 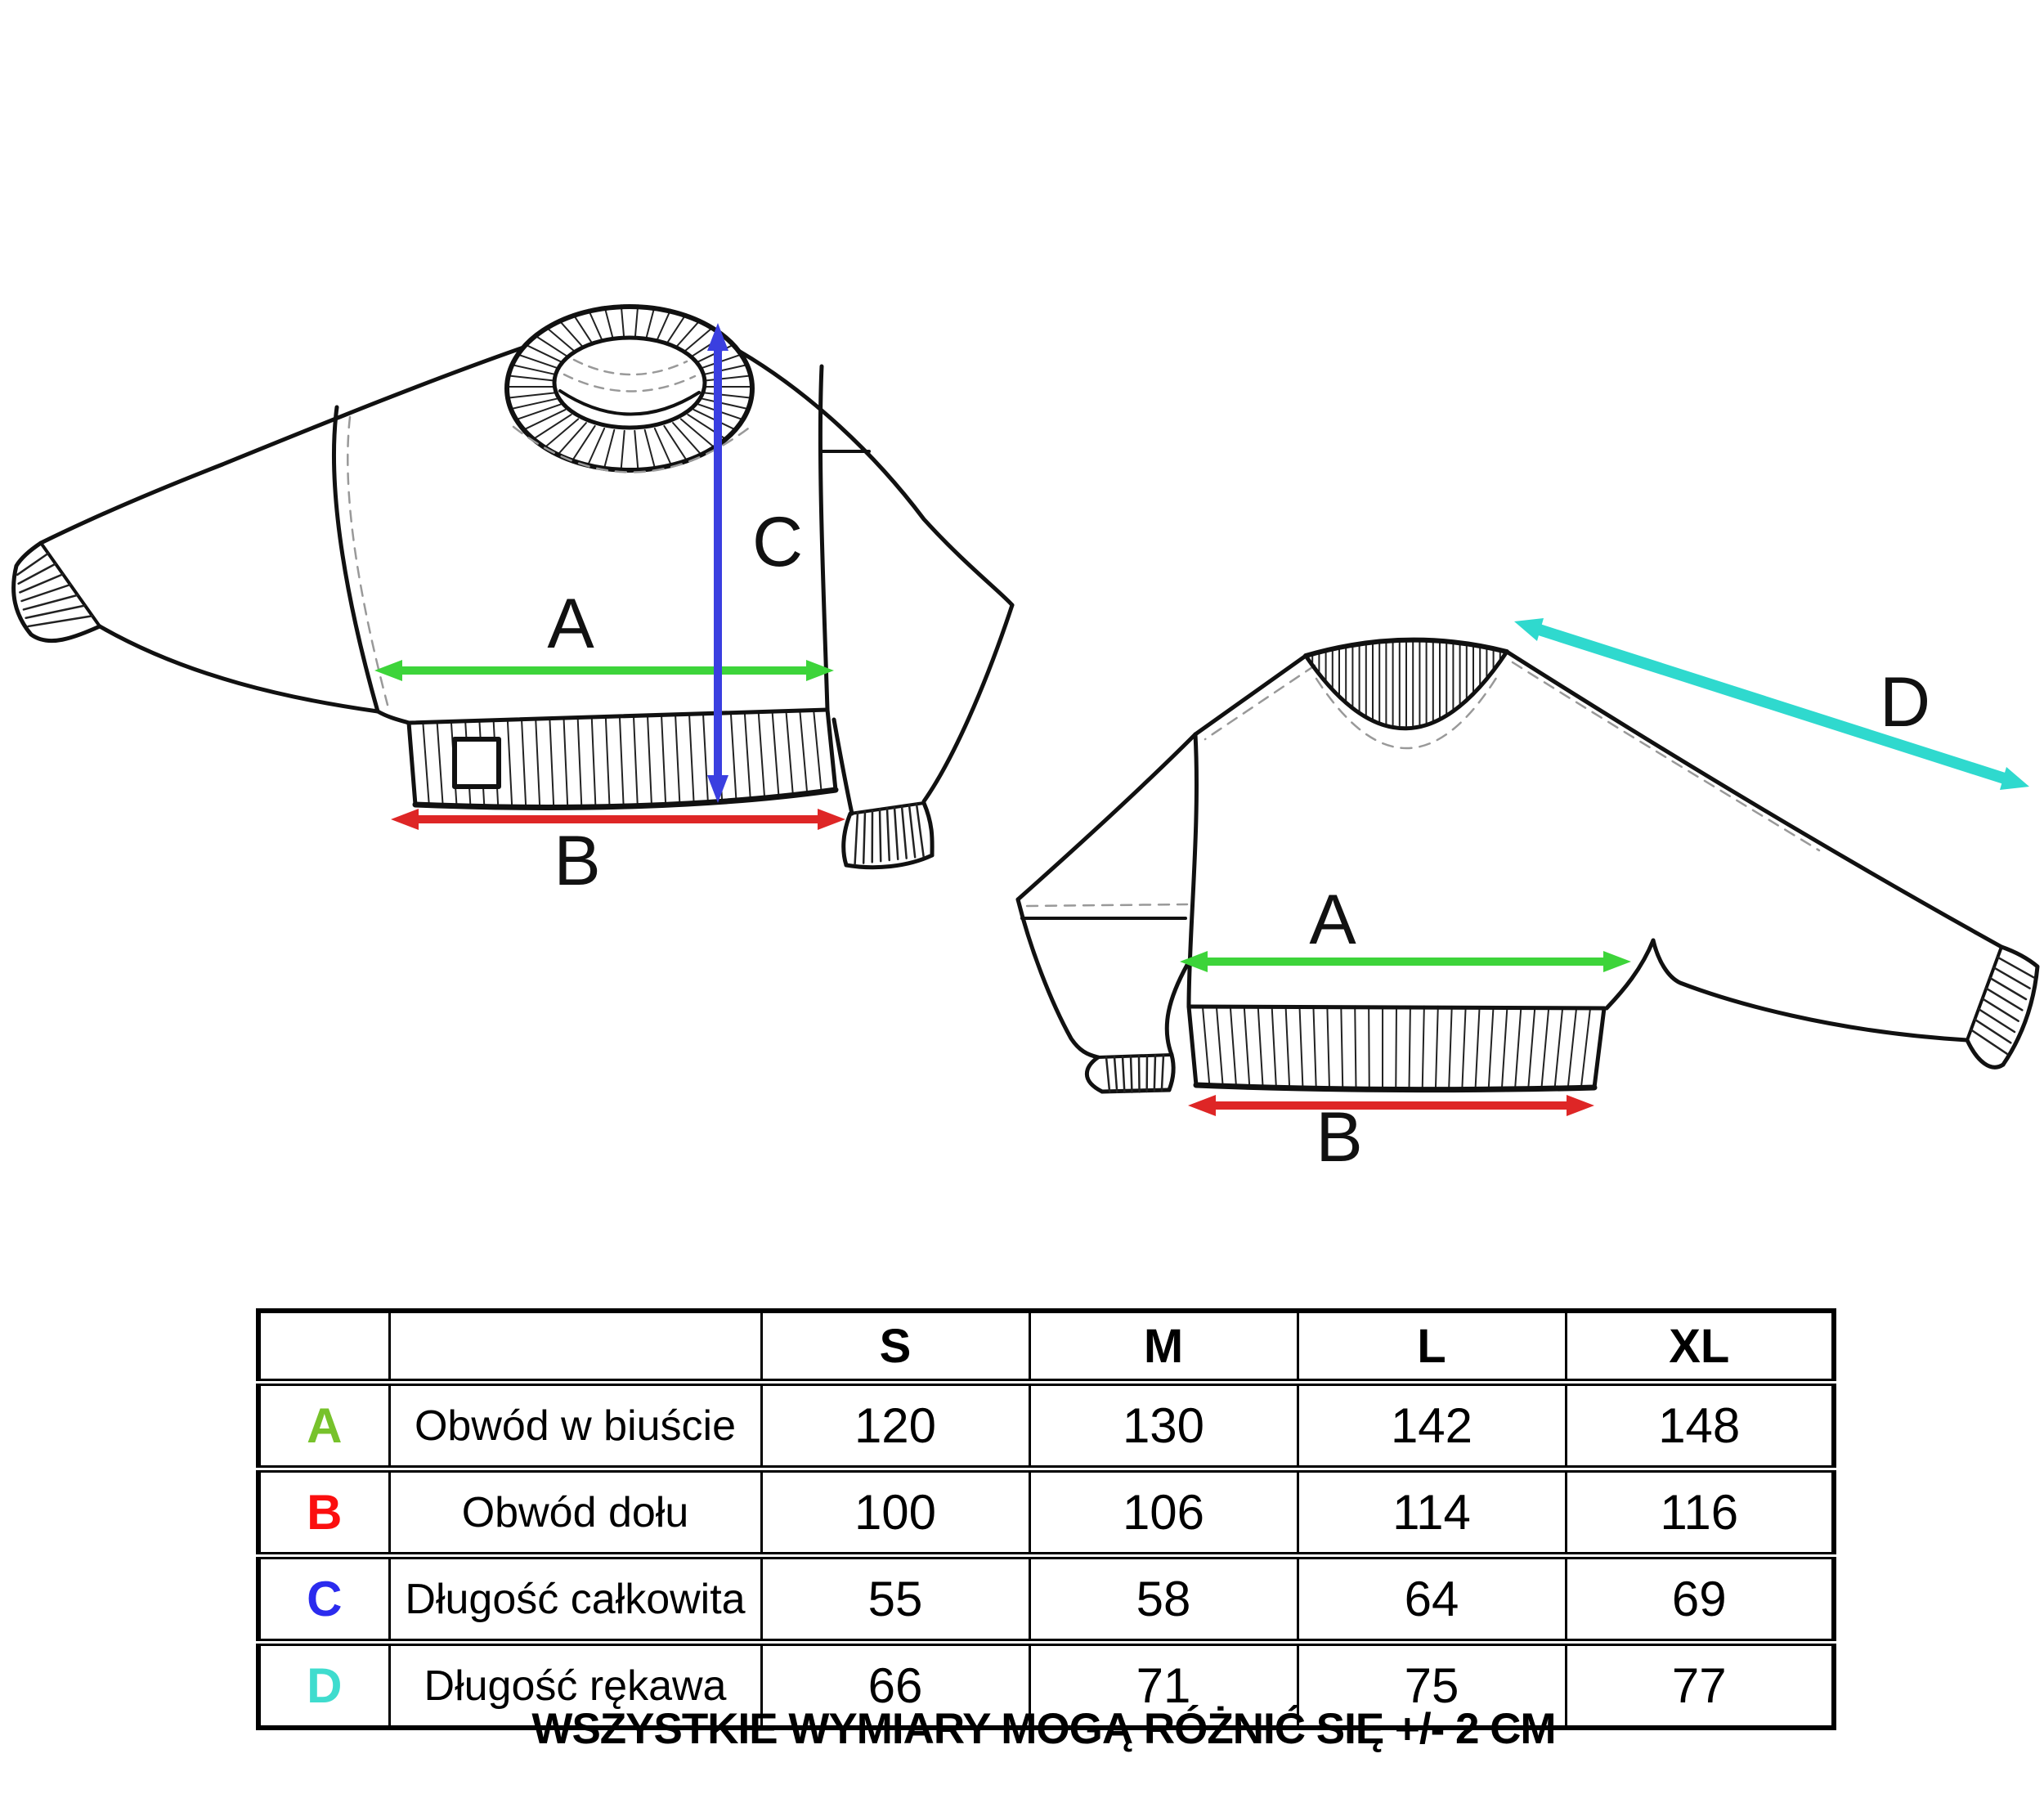 What do you see at coordinates (717, 563) in the screenshot?
I see `front-measure-length` at bounding box center [717, 563].